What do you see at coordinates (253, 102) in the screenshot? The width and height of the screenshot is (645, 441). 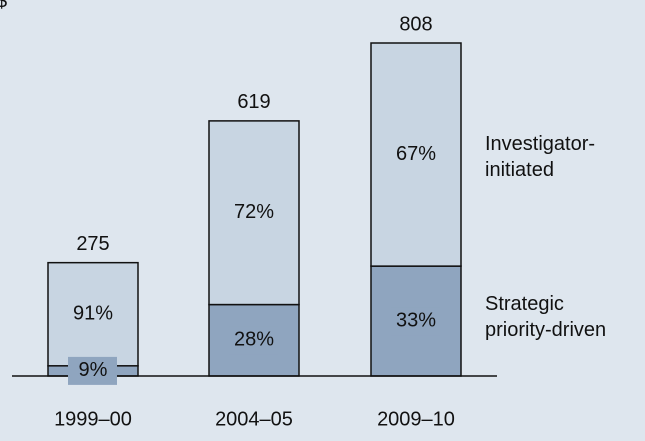 I see `total-label: 619` at bounding box center [253, 102].